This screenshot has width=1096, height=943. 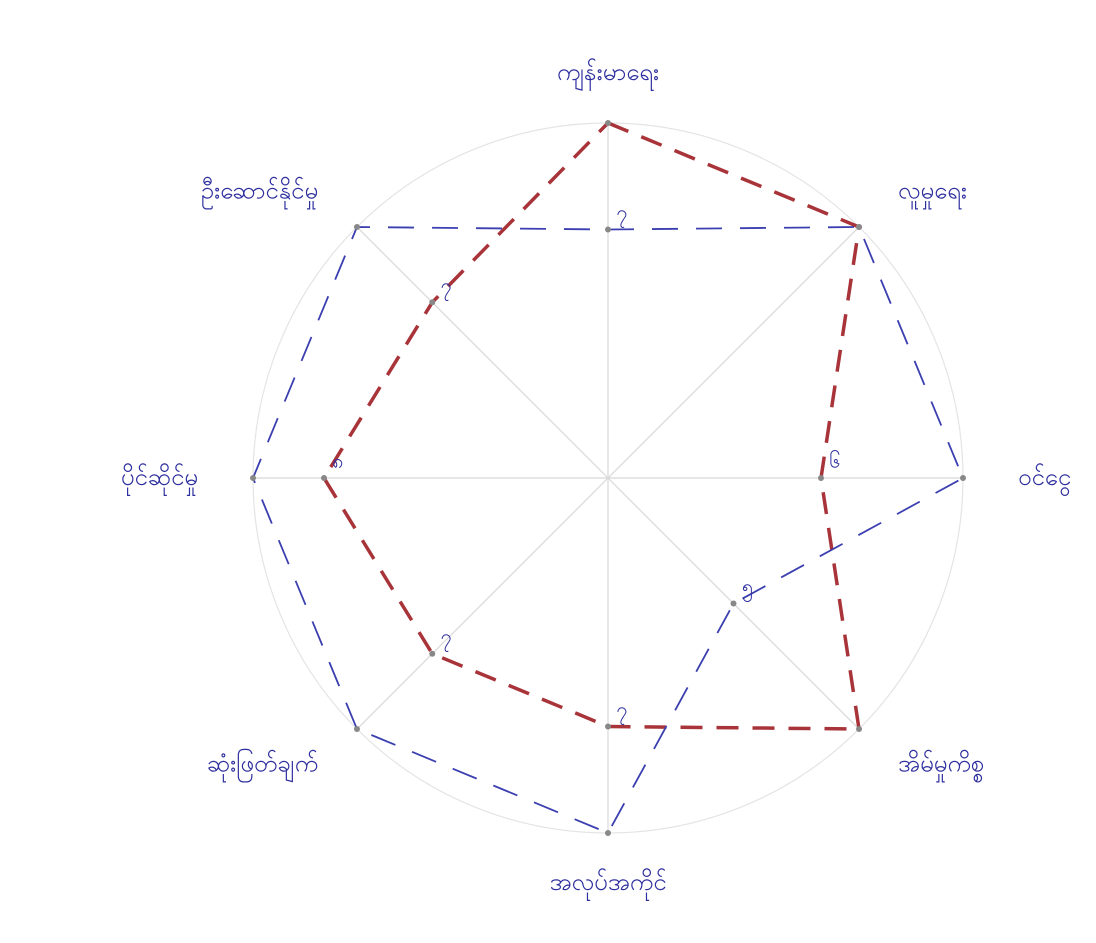 I want to click on value-label: ၅, so click(x=747, y=588).